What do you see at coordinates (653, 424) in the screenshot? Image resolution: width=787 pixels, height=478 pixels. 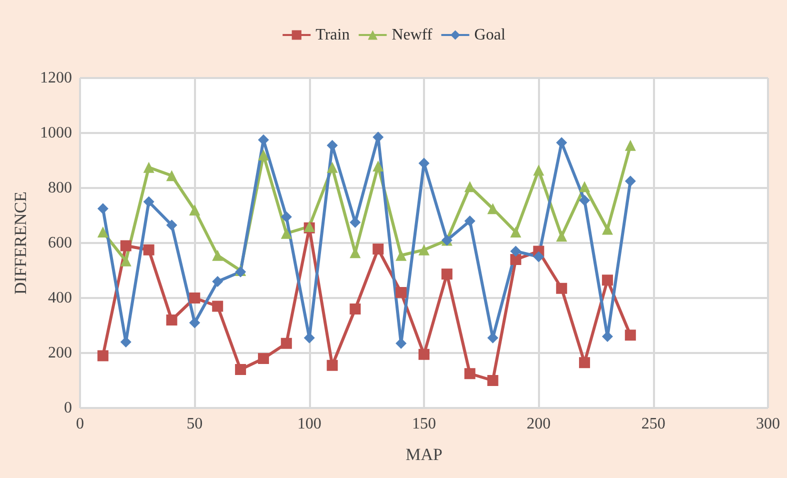 I see `x-tick-label: 250` at bounding box center [653, 424].